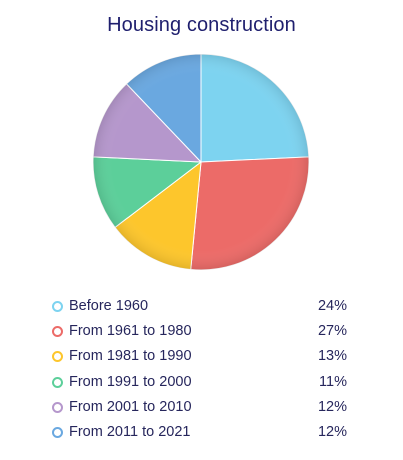 The image size is (403, 460). Describe the element at coordinates (333, 381) in the screenshot. I see `legend-value: 11%` at that location.